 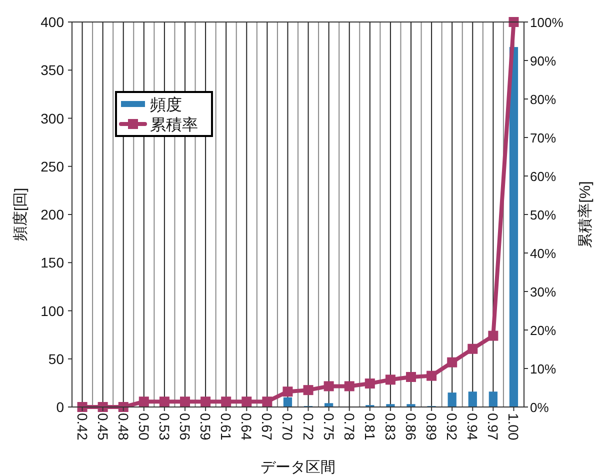 I want to click on y-tick-label: 350, so click(x=52, y=70).